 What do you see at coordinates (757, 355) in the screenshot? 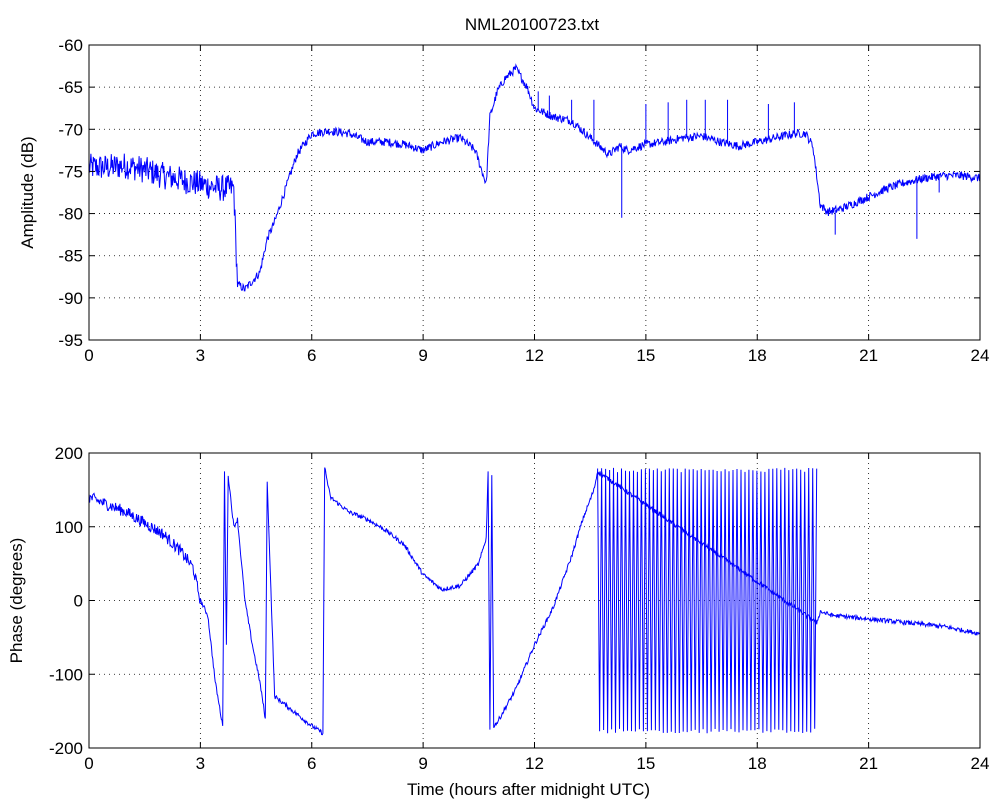
I see `amplitude-x-tick-label: 18` at bounding box center [757, 355].